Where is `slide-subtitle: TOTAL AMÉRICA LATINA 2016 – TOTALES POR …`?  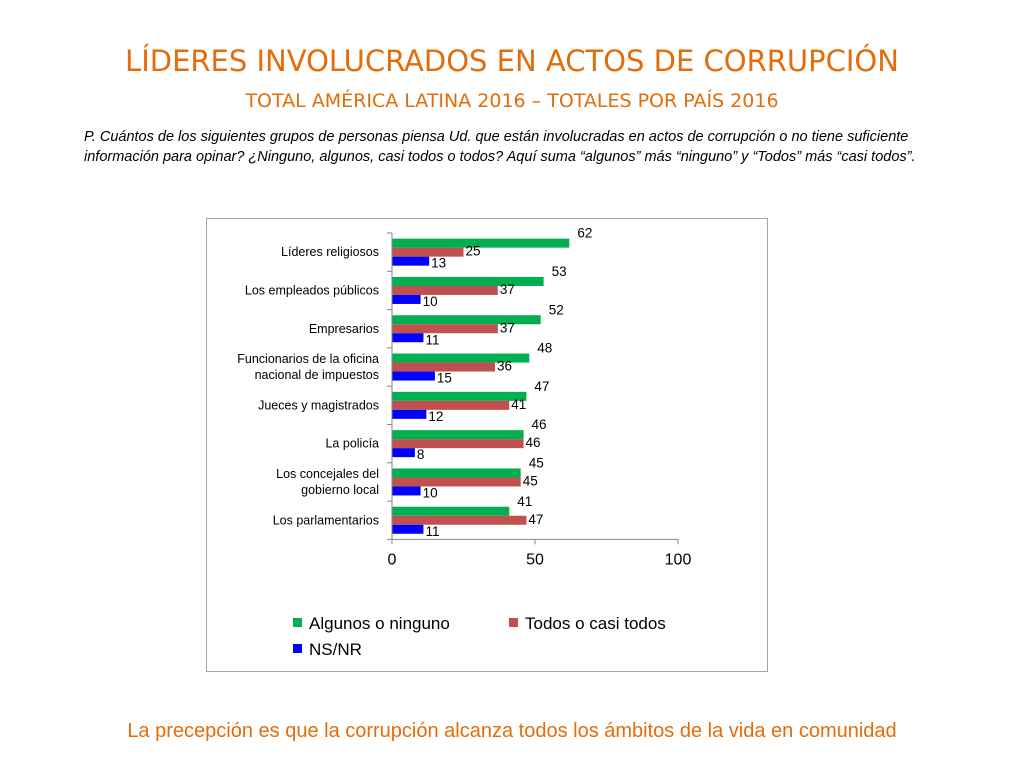 slide-subtitle: TOTAL AMÉRICA LATINA 2016 – TOTALES POR … is located at coordinates (512, 101).